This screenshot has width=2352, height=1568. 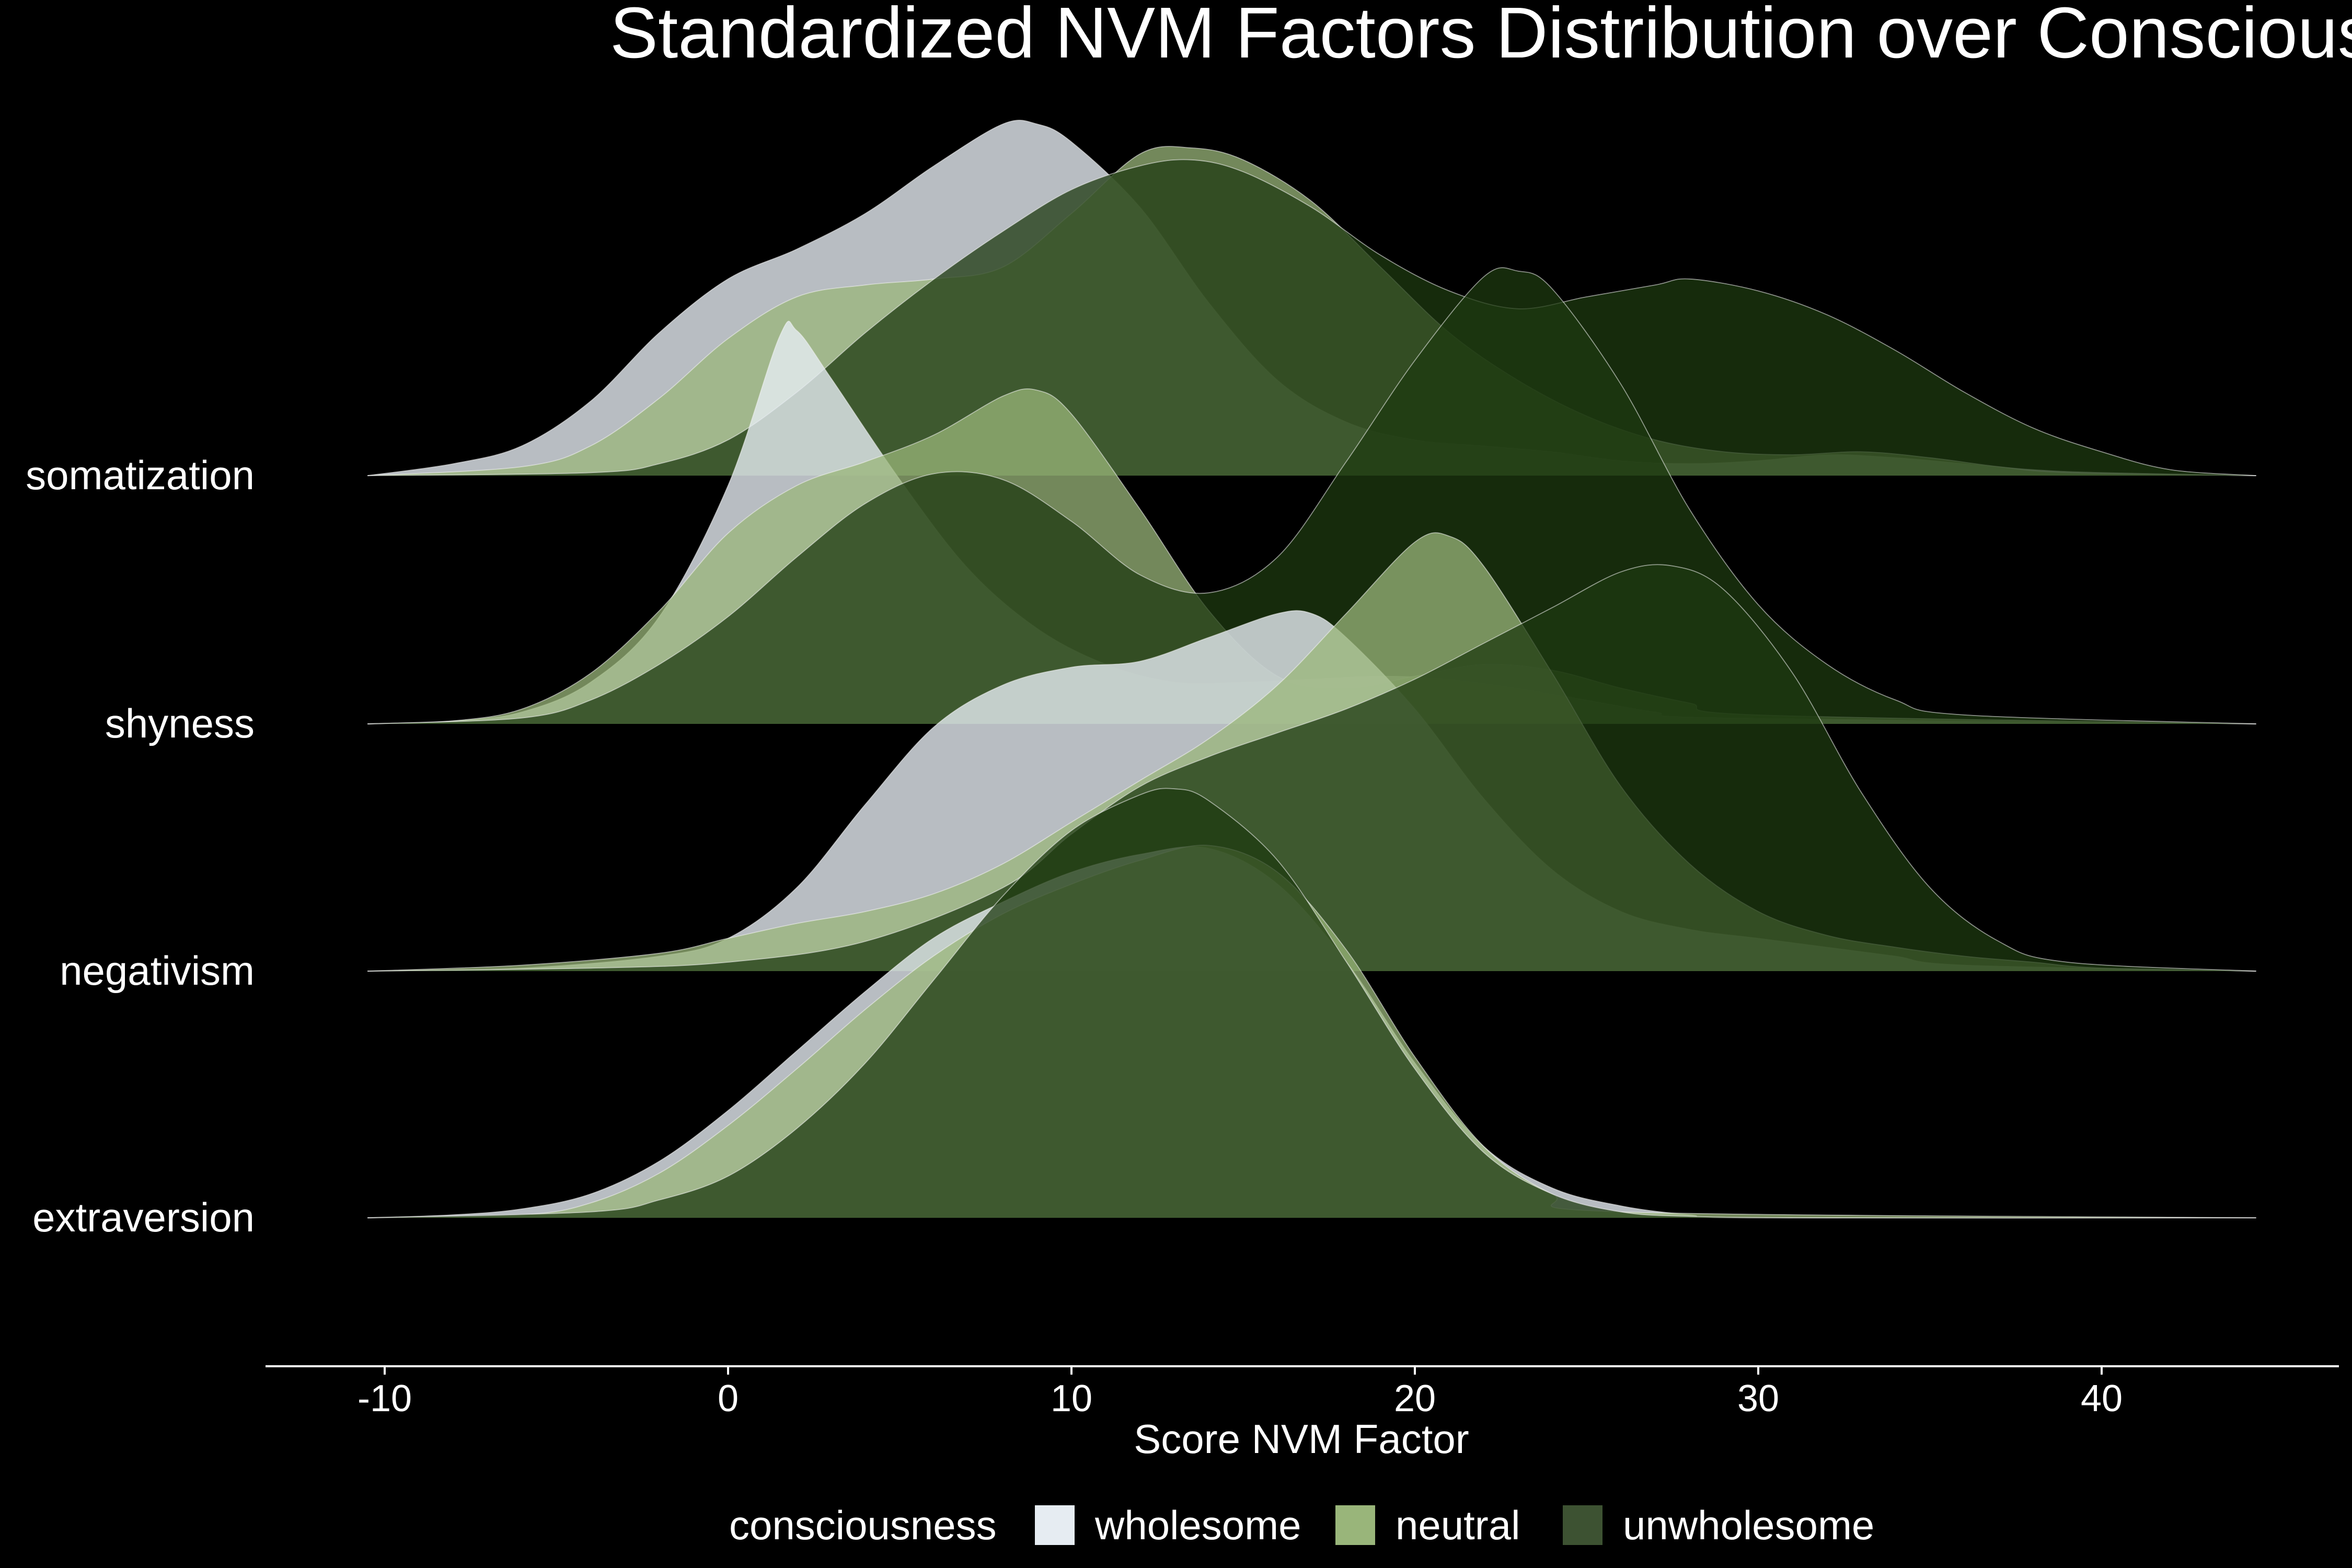 I want to click on legend-title: consciousness, so click(x=863, y=1525).